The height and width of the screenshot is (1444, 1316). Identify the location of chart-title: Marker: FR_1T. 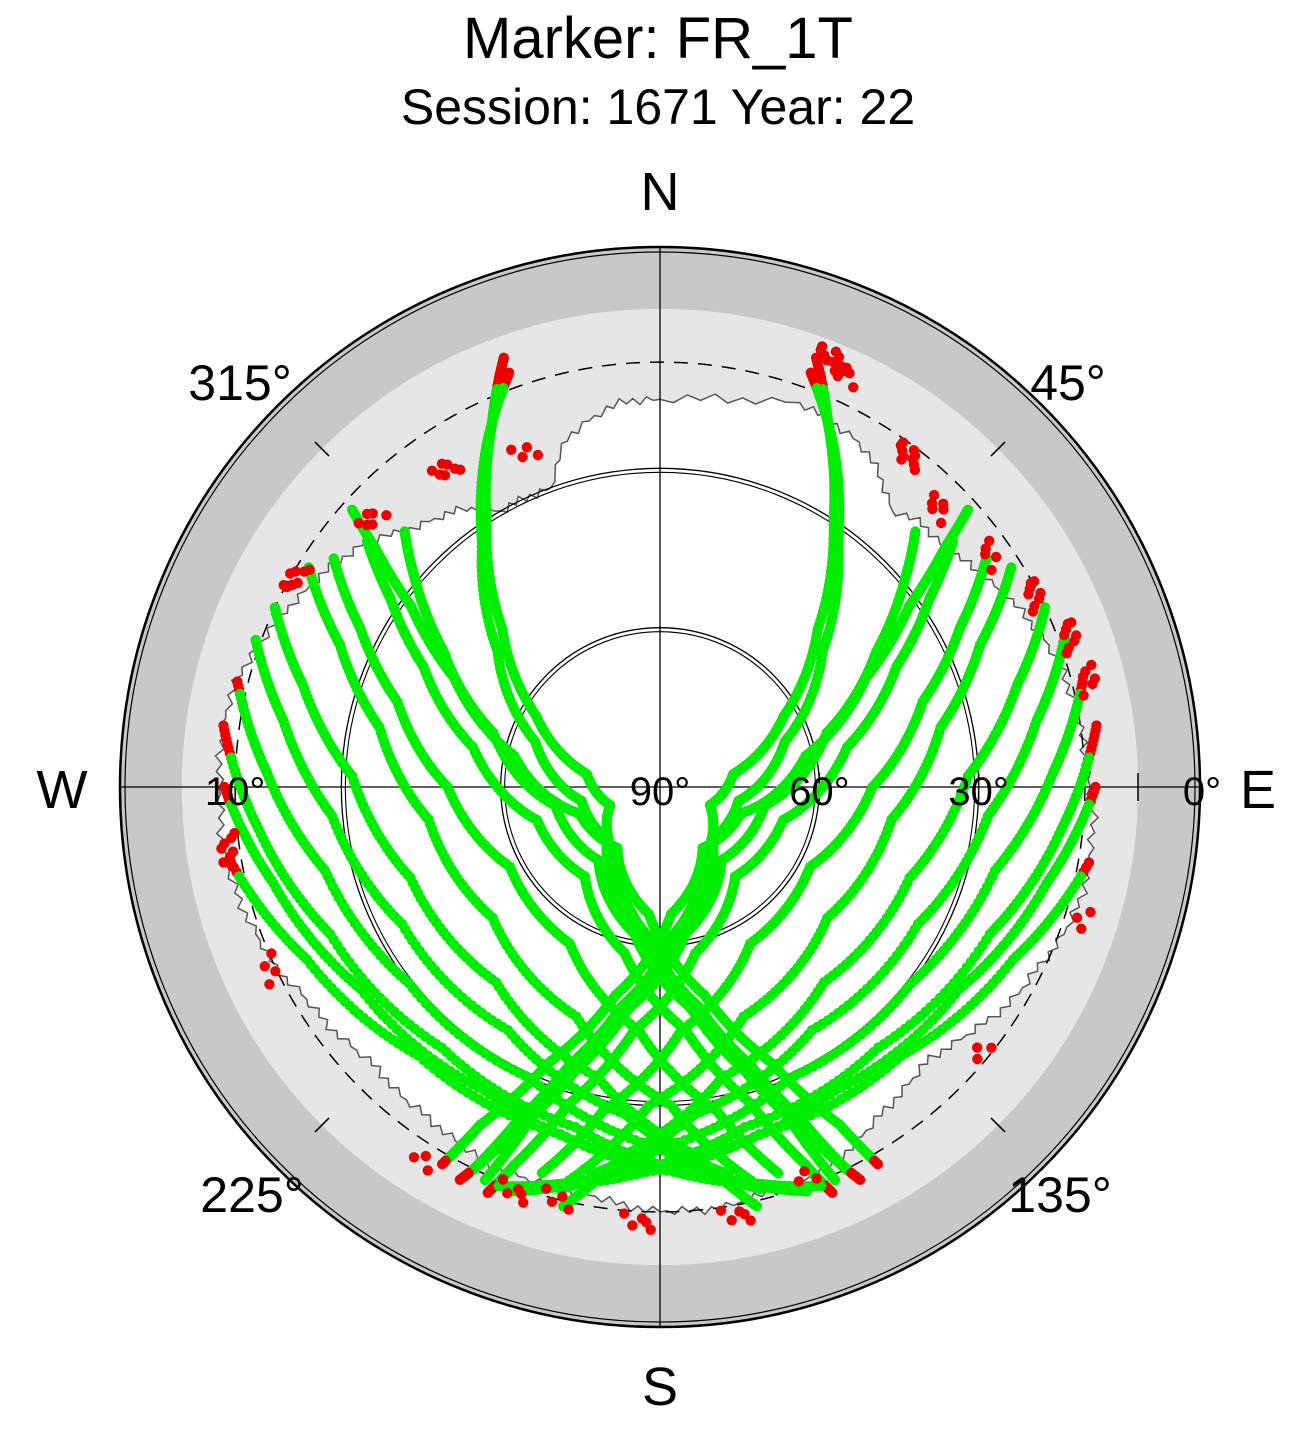
(658, 38).